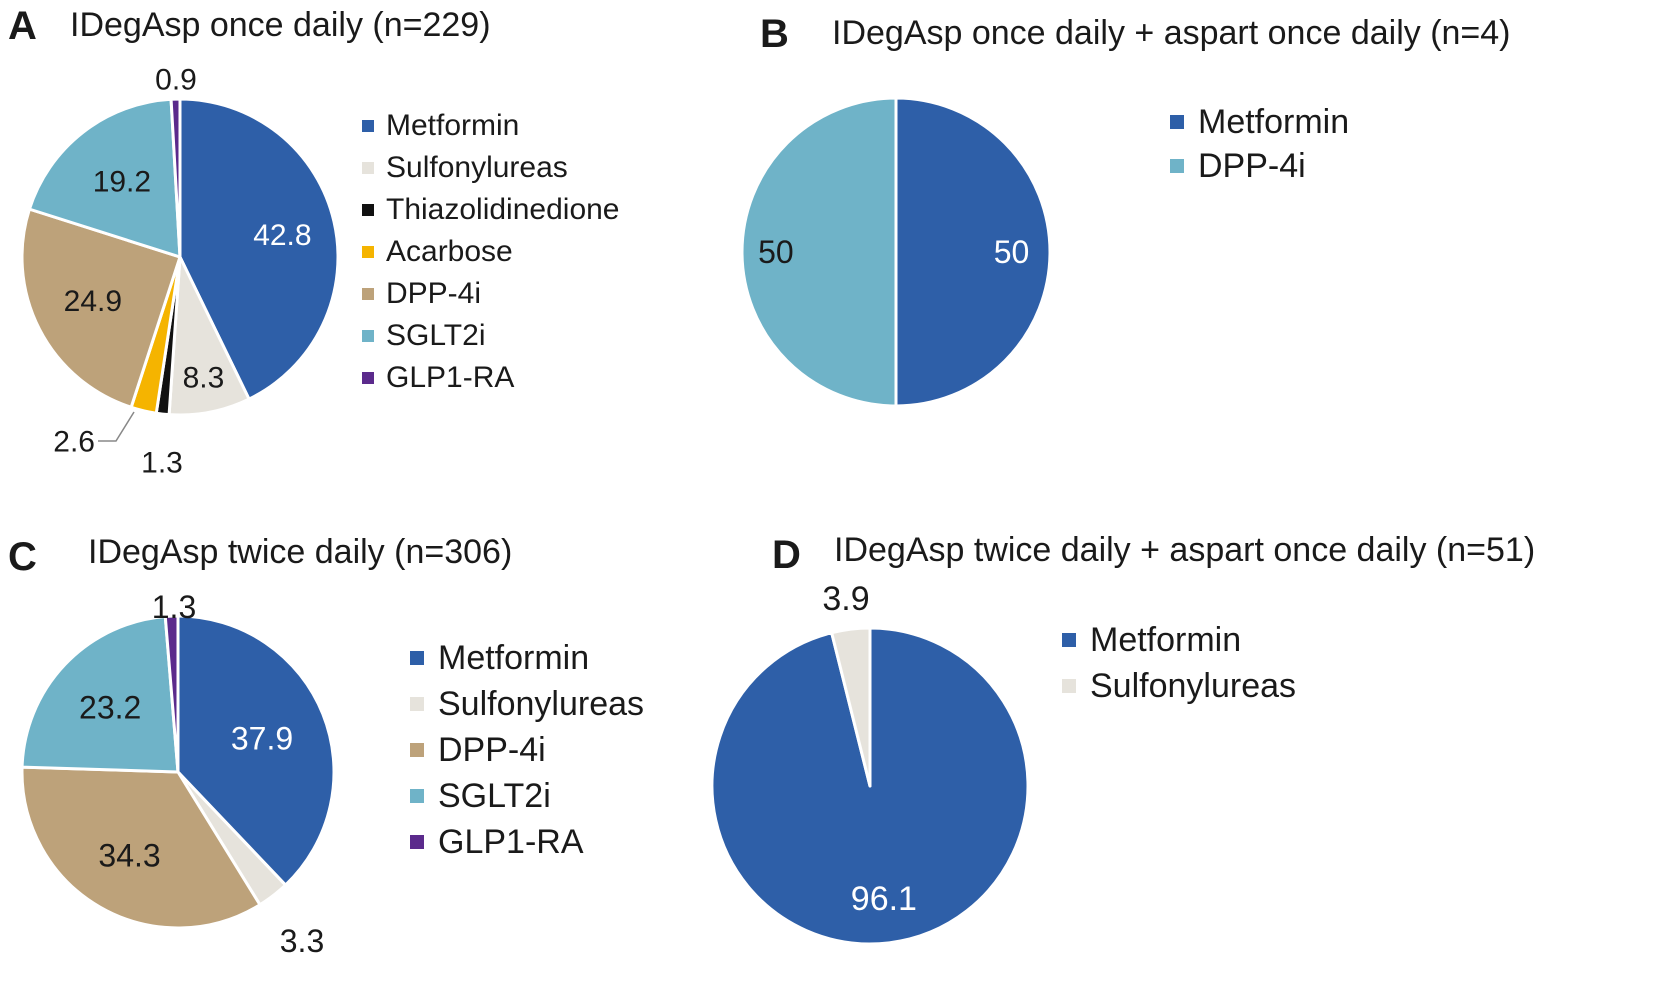 The image size is (1654, 1007). Describe the element at coordinates (74, 442) in the screenshot. I see `data-label: 2.6` at that location.